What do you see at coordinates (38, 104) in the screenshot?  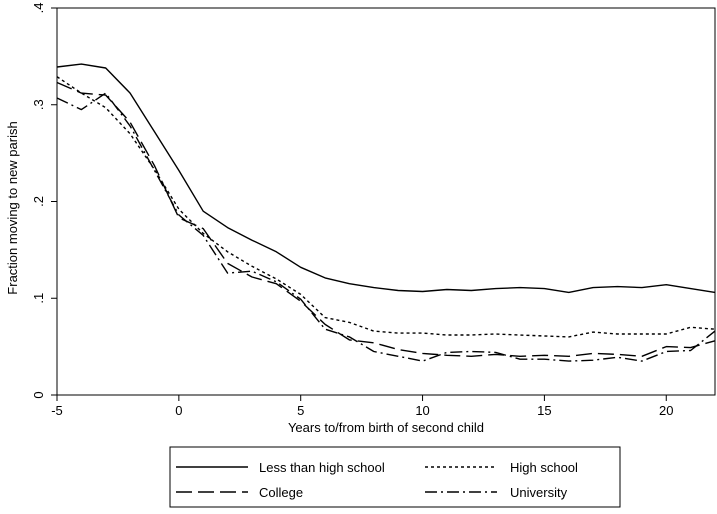 I see `y-tick-label: .3` at bounding box center [38, 104].